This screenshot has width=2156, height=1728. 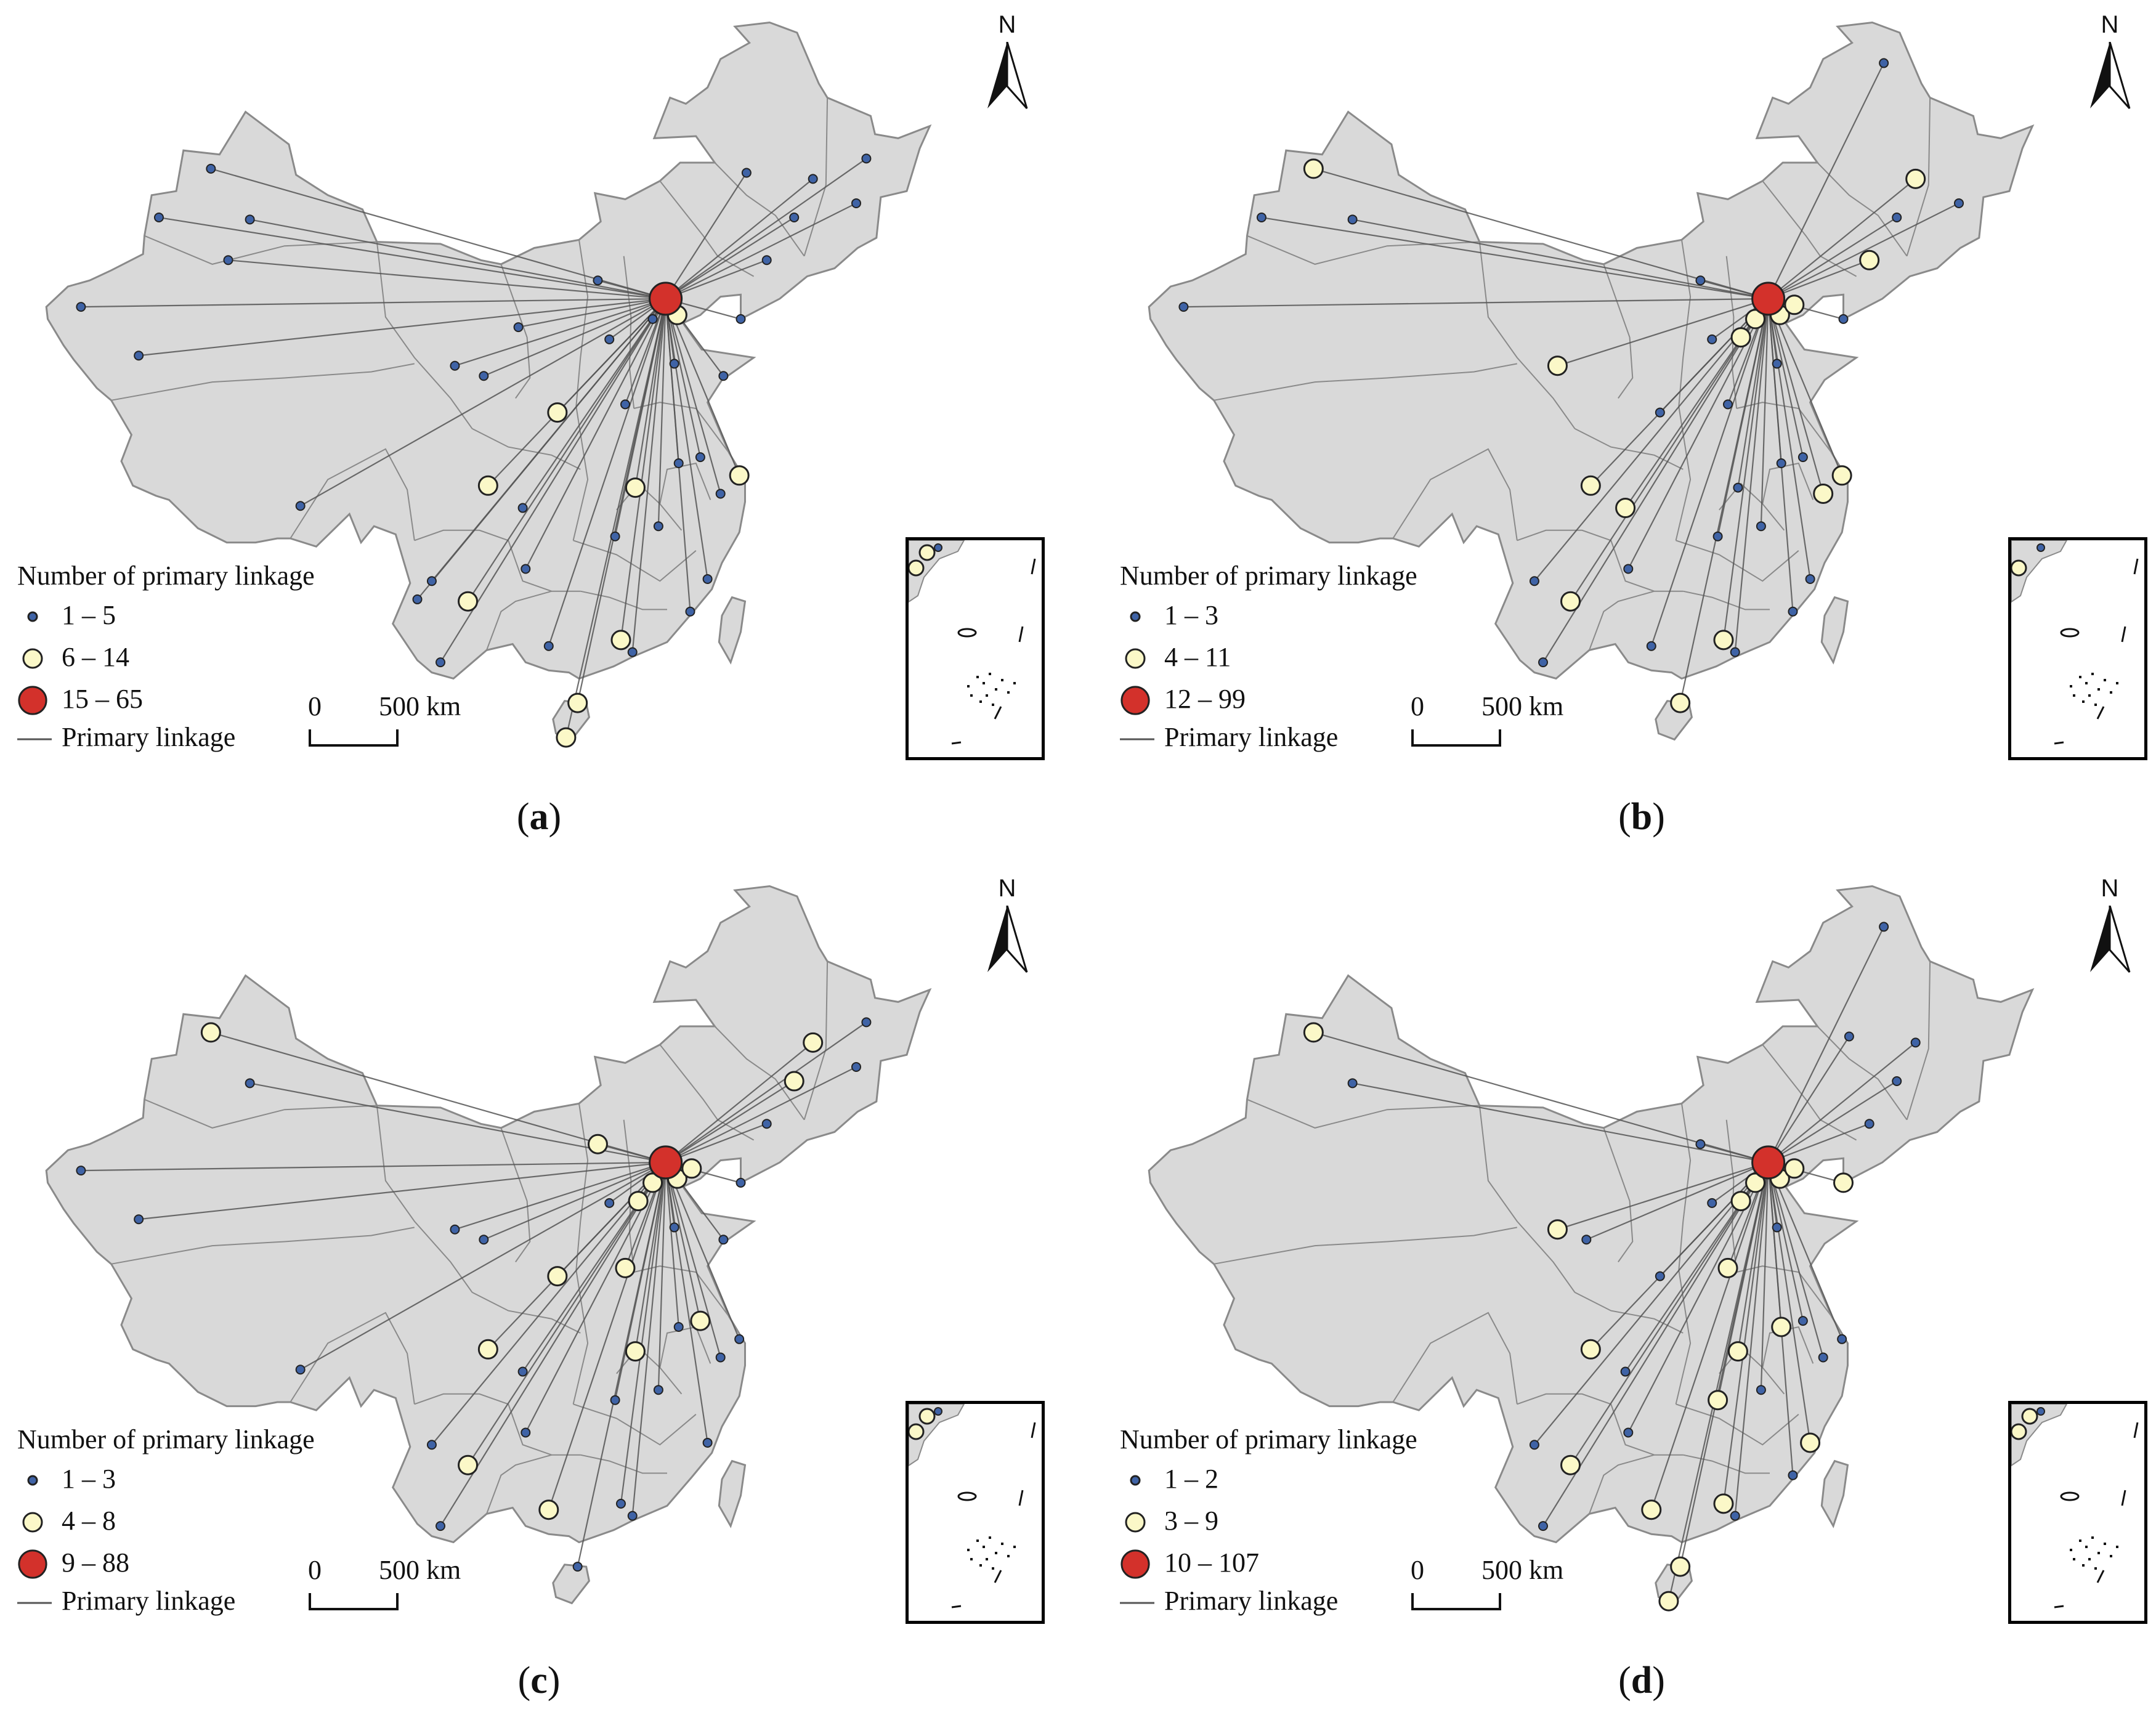 I want to click on city-node-large, so click(x=1768, y=1162).